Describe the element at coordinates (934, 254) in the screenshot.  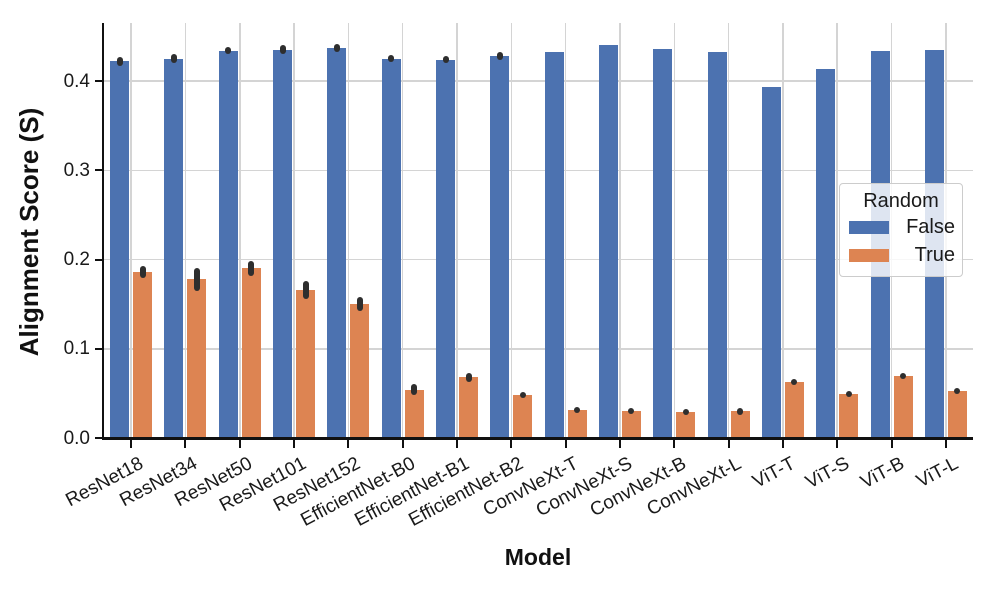
I see `legend-entry-label: True` at that location.